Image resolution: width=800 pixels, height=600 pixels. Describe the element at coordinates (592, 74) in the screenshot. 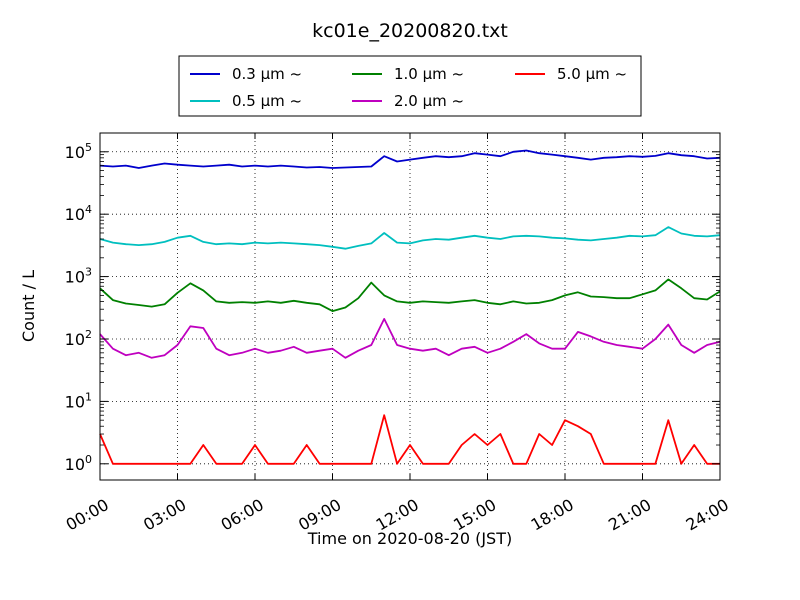

I see `legend-label: 5.0 µm ~` at that location.